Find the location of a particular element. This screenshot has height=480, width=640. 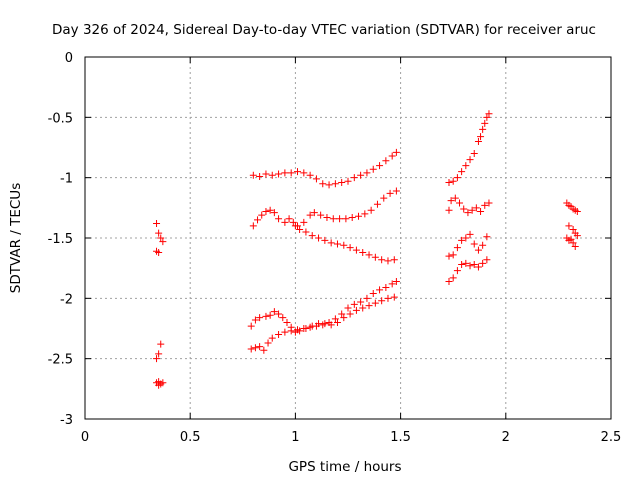

series-cluster-b is located at coordinates (160, 364).